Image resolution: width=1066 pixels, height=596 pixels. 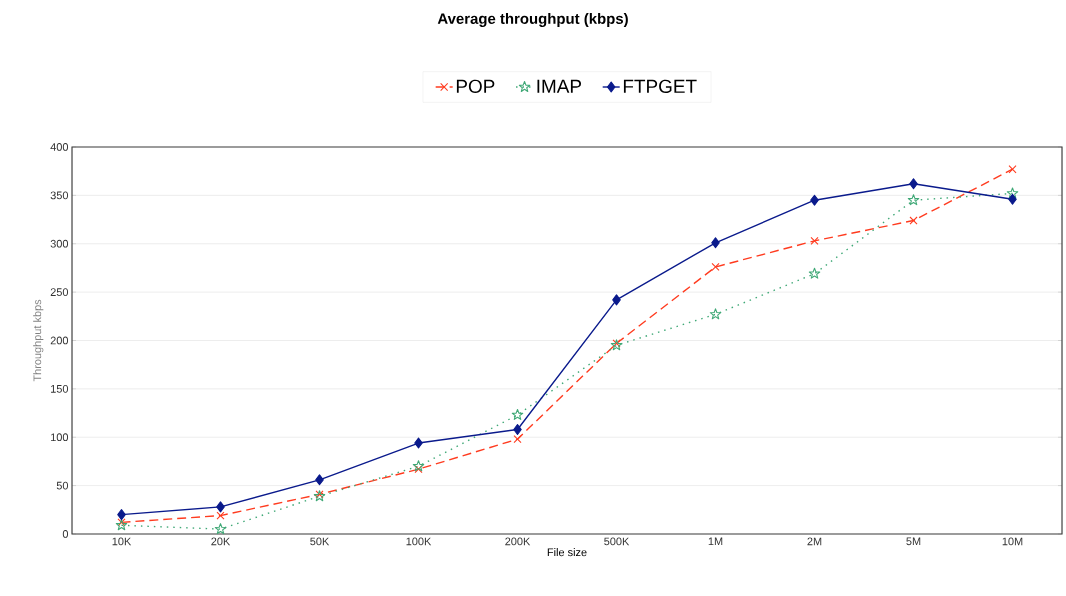 I want to click on y-tick-label: 50, so click(x=62, y=485).